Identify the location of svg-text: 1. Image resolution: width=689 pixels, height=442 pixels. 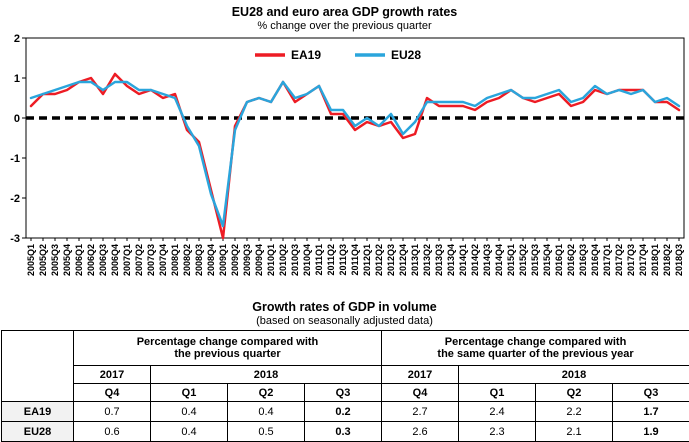
(17, 79).